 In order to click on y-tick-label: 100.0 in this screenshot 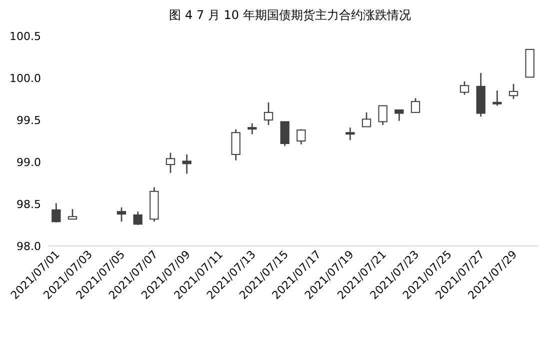, I will do `click(25, 78)`.